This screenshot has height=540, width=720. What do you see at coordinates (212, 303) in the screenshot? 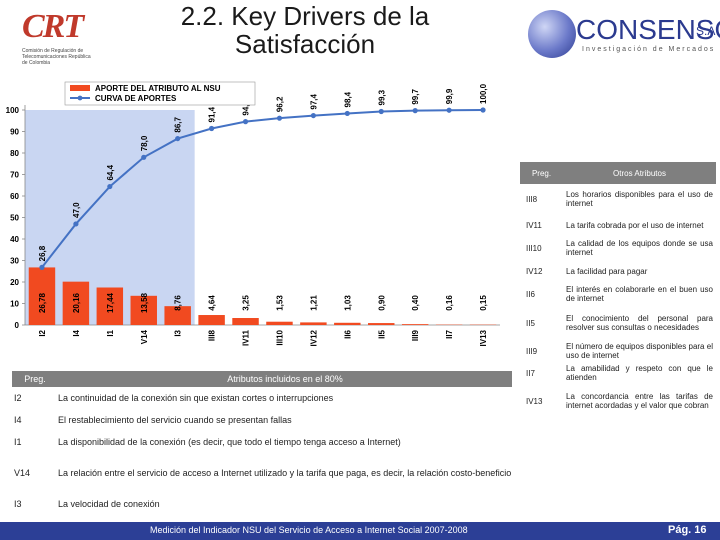
I see `bar-value-label: 4,64` at bounding box center [212, 303].